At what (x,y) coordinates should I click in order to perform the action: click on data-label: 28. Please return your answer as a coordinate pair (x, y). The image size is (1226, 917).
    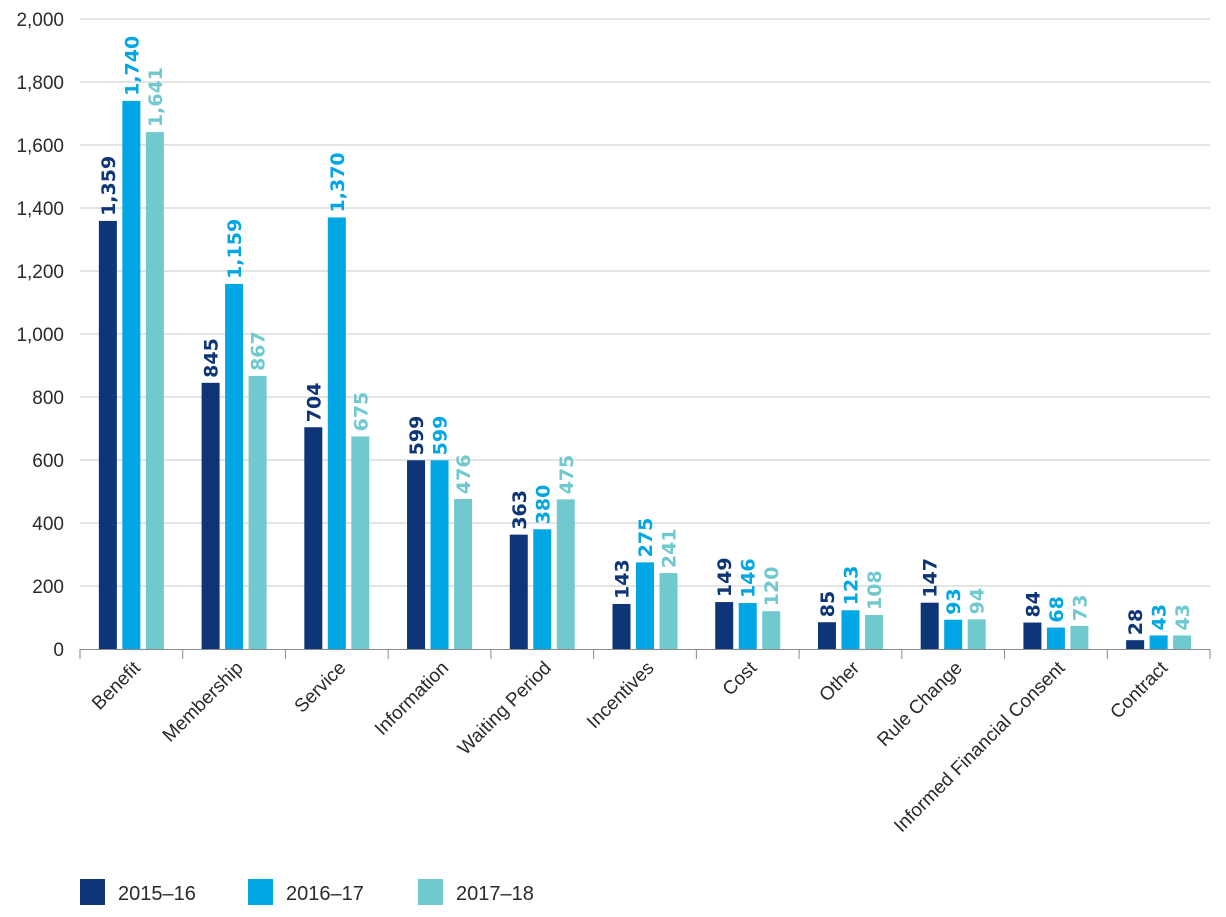
    Looking at the image, I should click on (1136, 622).